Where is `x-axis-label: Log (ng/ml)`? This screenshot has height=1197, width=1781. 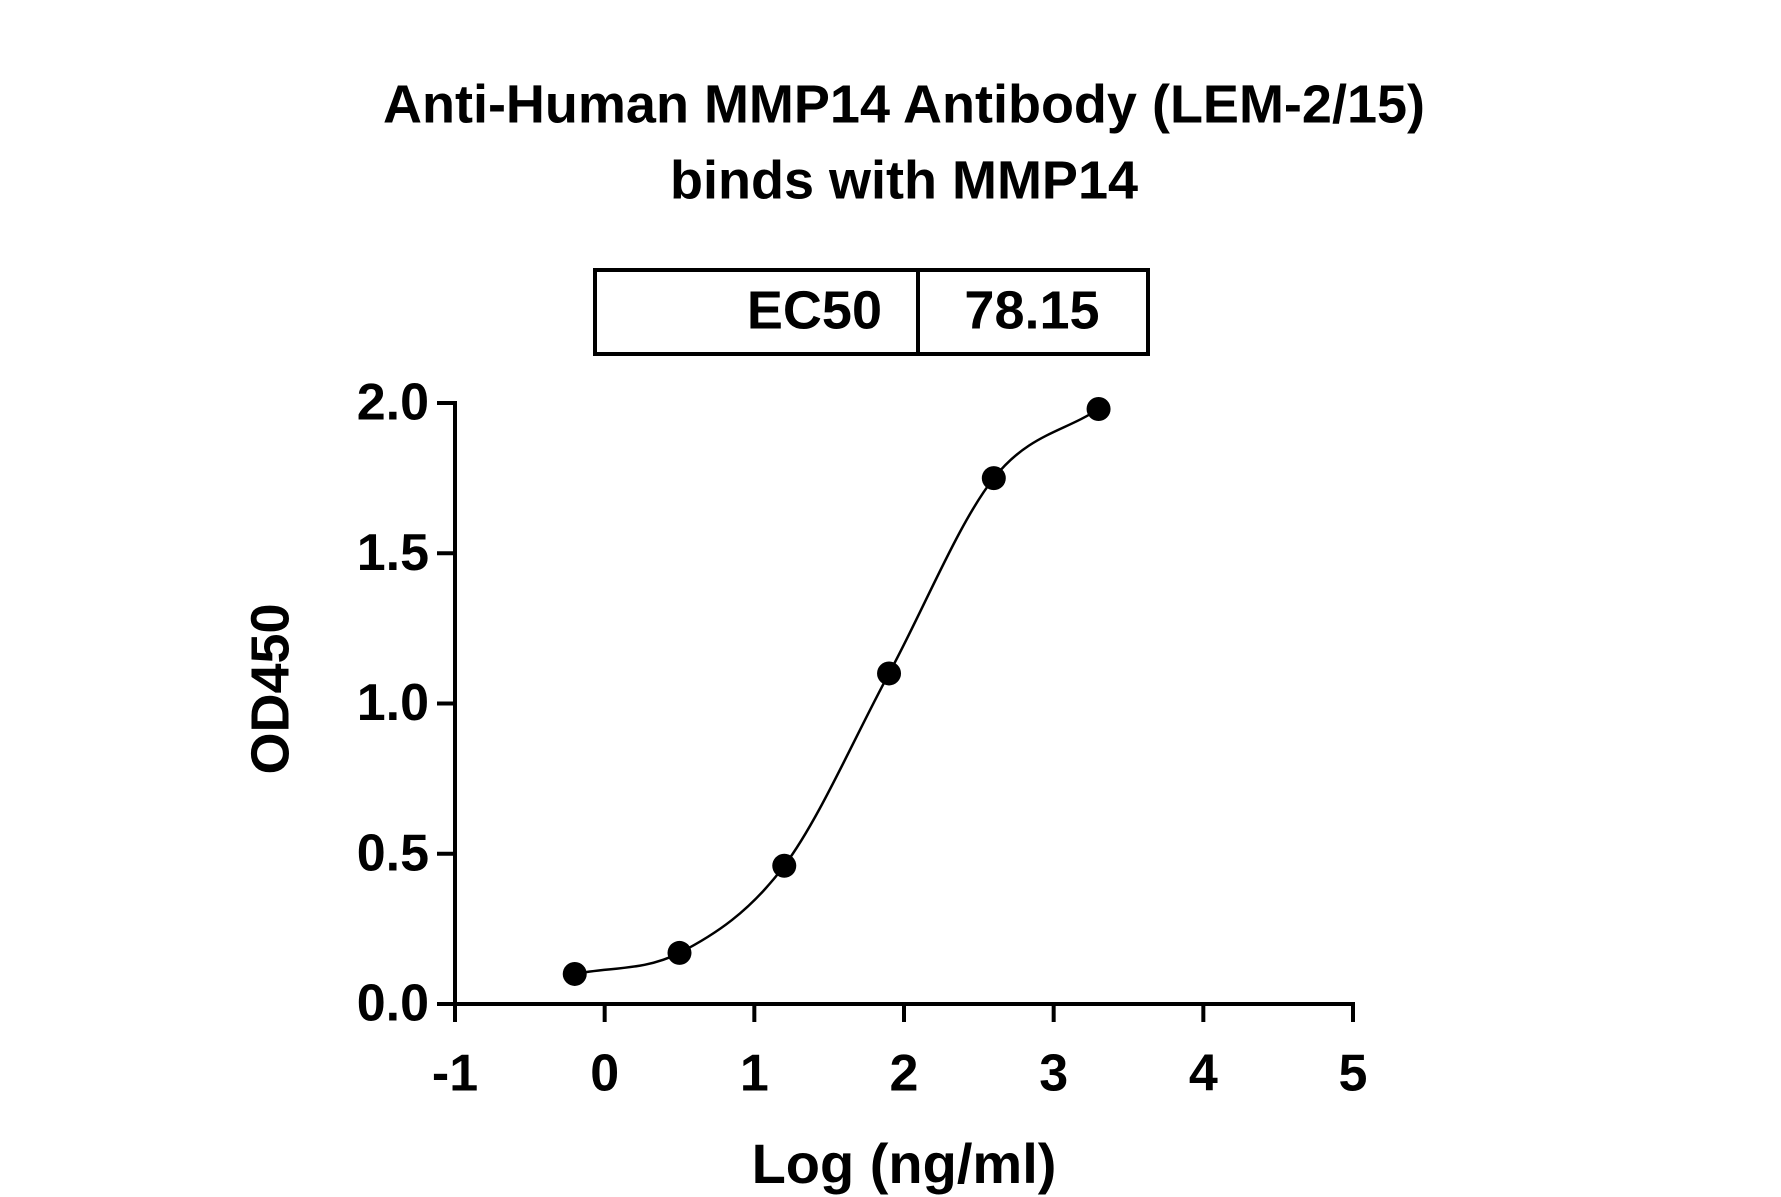 x-axis-label: Log (ng/ml) is located at coordinates (904, 1163).